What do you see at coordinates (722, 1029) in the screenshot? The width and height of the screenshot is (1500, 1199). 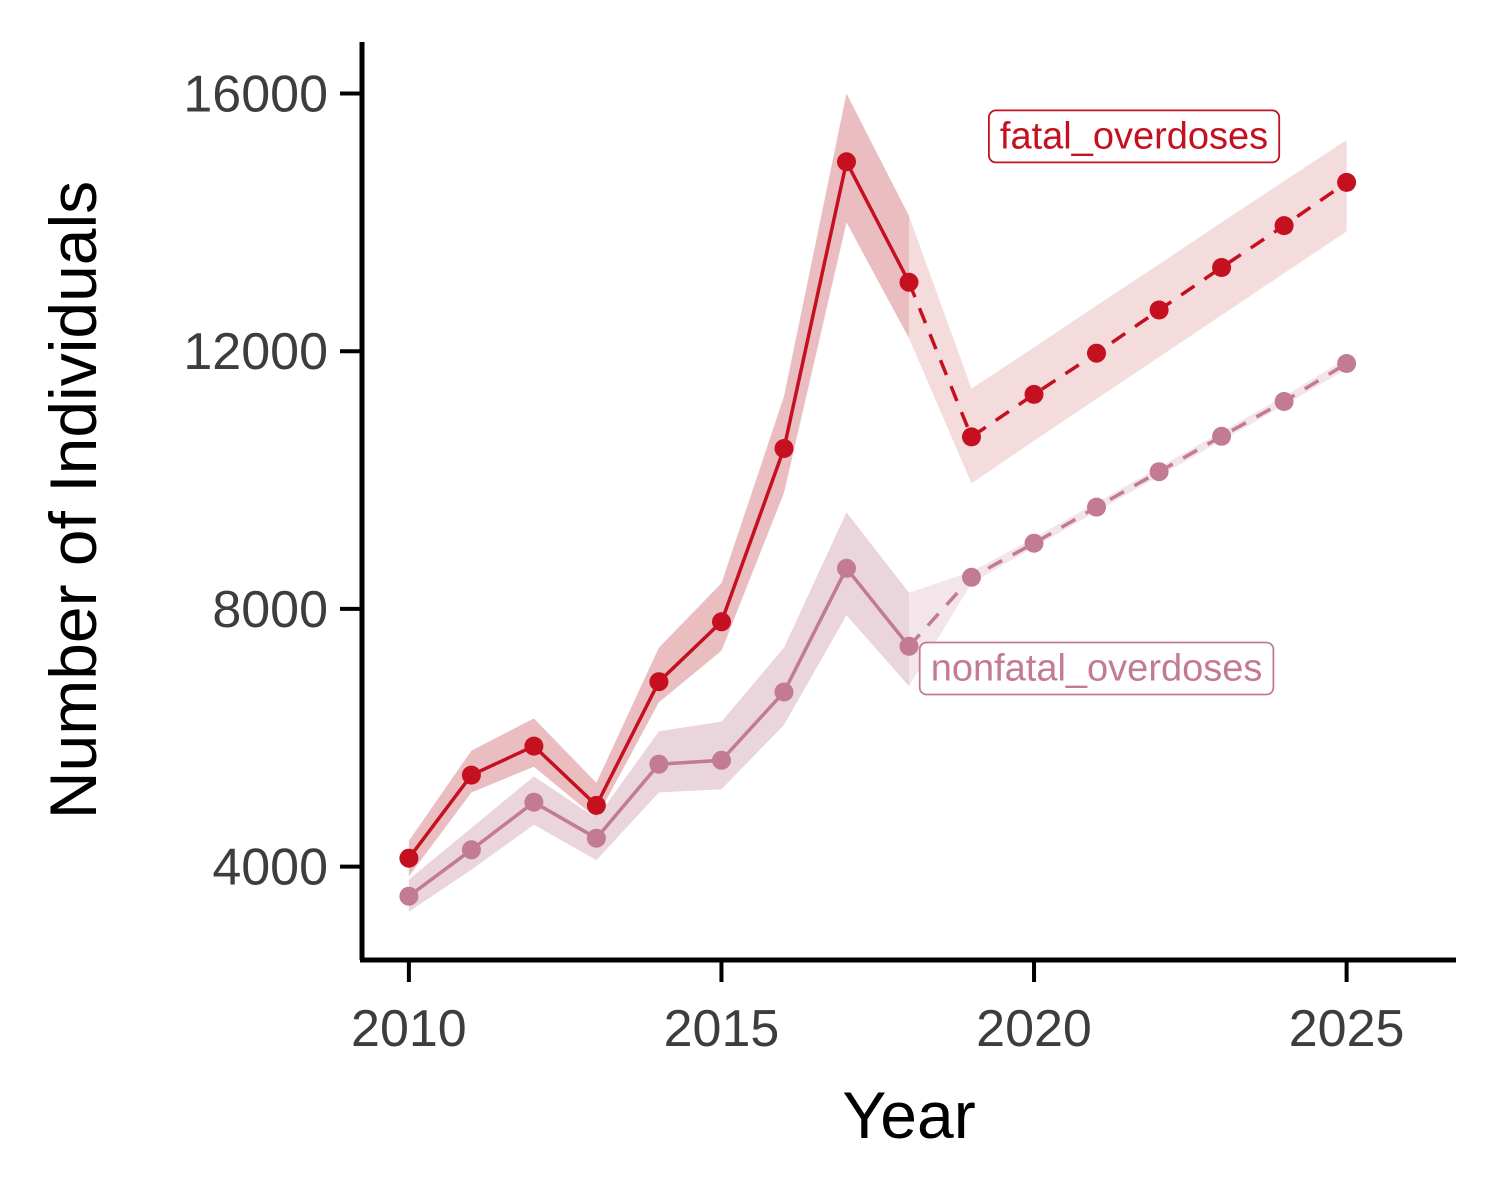 I see `x-tick-label: 2015` at bounding box center [722, 1029].